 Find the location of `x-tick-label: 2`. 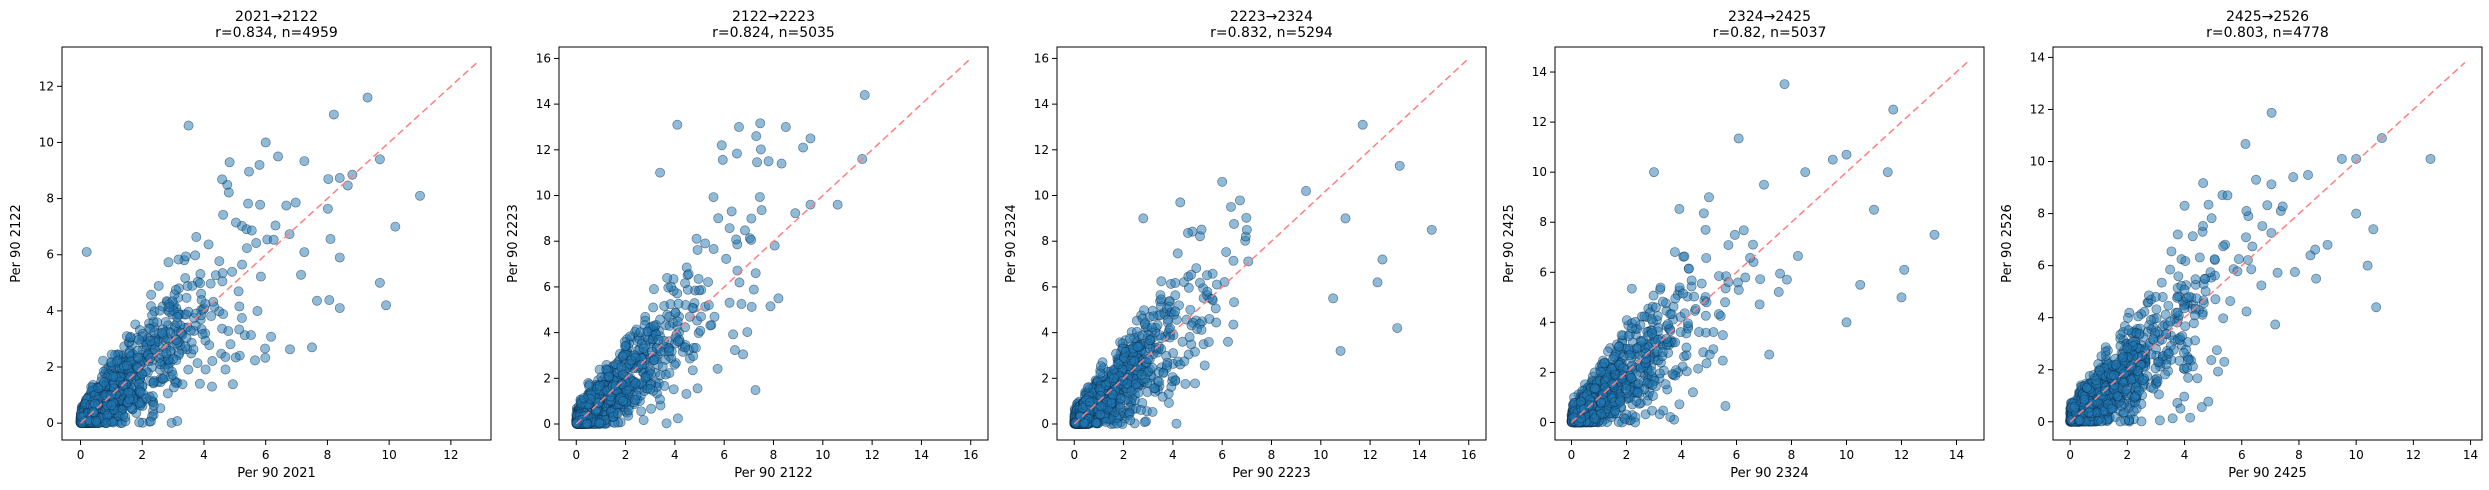

x-tick-label: 2 is located at coordinates (1124, 455).